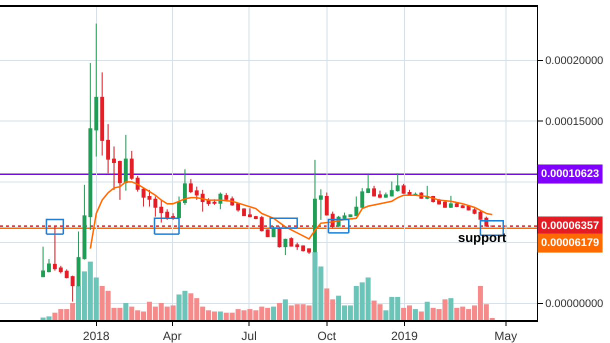  What do you see at coordinates (172, 336) in the screenshot?
I see `x-tick-label: Apr` at bounding box center [172, 336].